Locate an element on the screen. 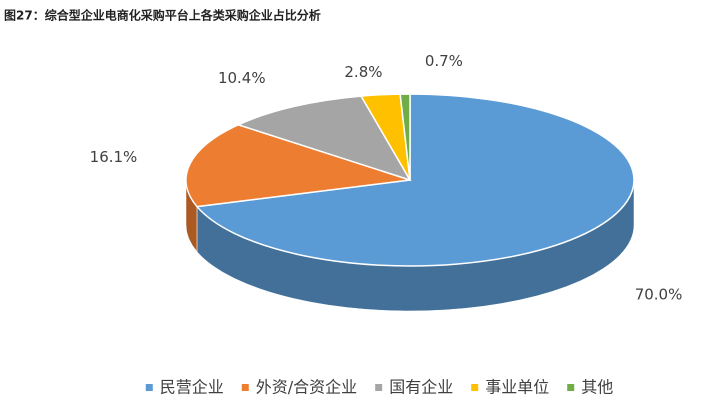 Image resolution: width=721 pixels, height=414 pixels. legend-label: 事业单位 is located at coordinates (517, 387).